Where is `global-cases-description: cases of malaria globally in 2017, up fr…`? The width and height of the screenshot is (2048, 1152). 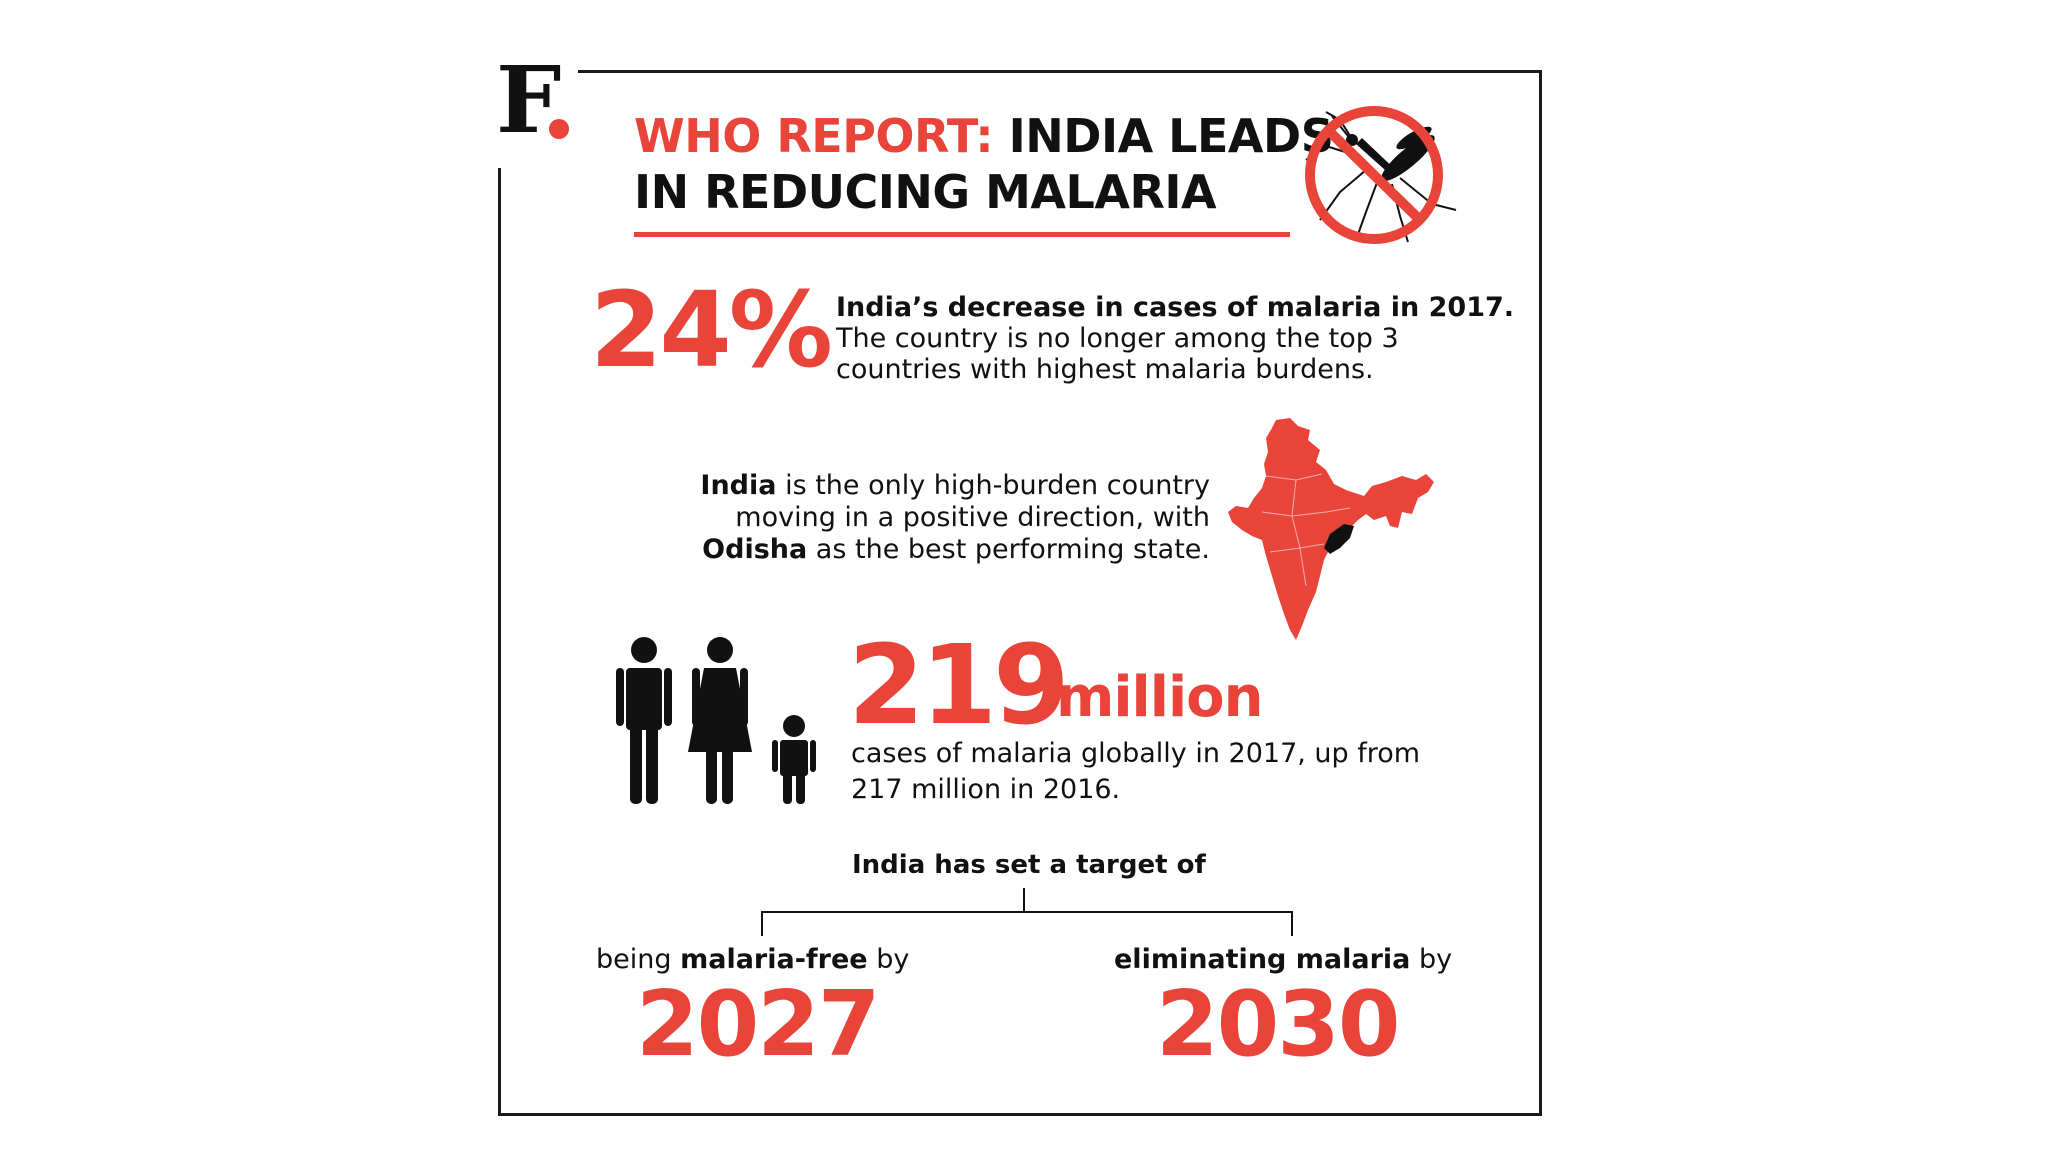
global-cases-description: cases of malaria globally in 2017, up fr… is located at coordinates (1135, 772).